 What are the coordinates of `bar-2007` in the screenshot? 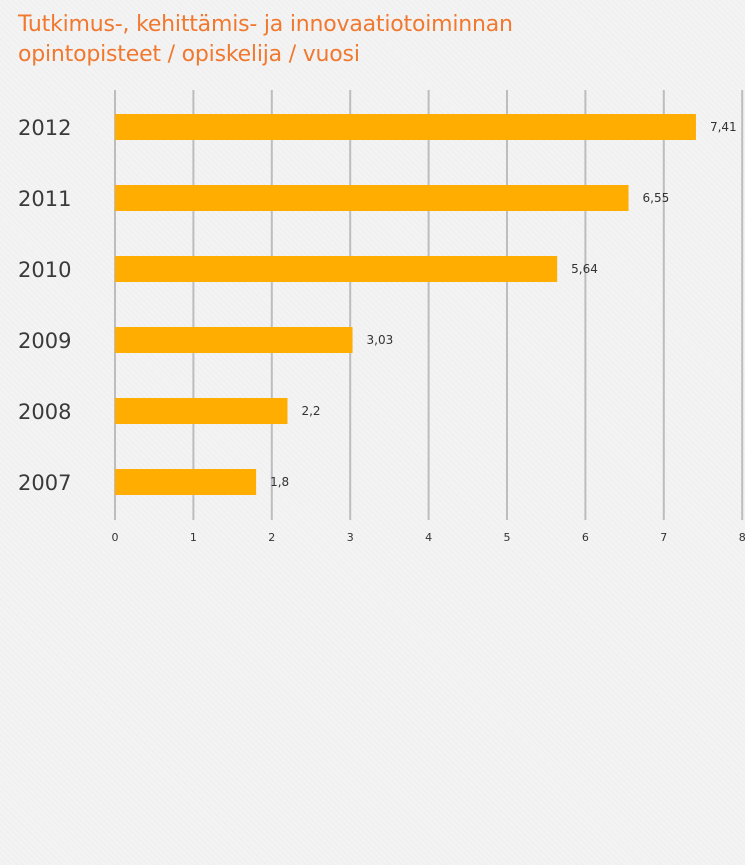 It's located at (186, 482).